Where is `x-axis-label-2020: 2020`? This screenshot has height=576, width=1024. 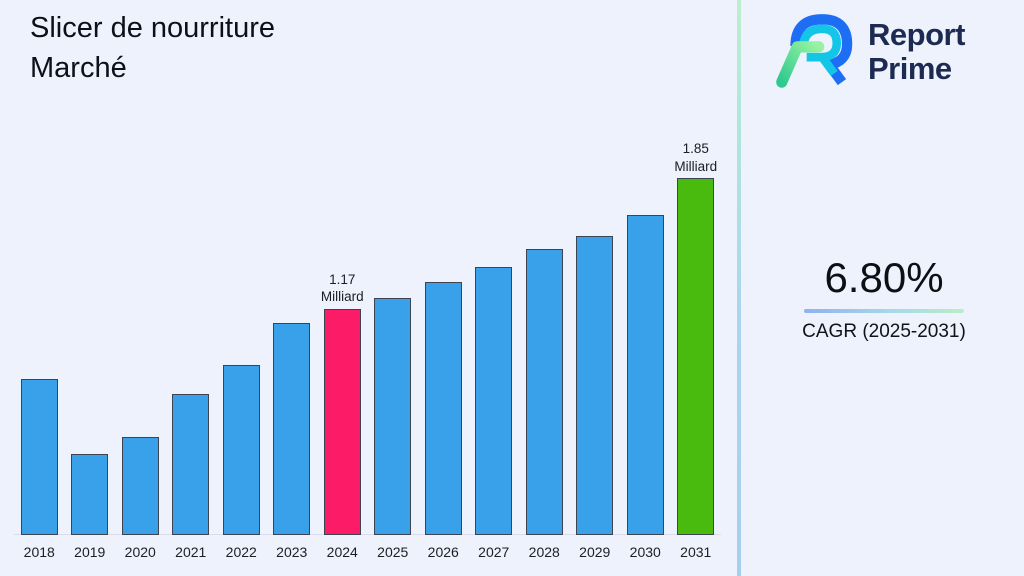
x-axis-label-2020: 2020 is located at coordinates (140, 552).